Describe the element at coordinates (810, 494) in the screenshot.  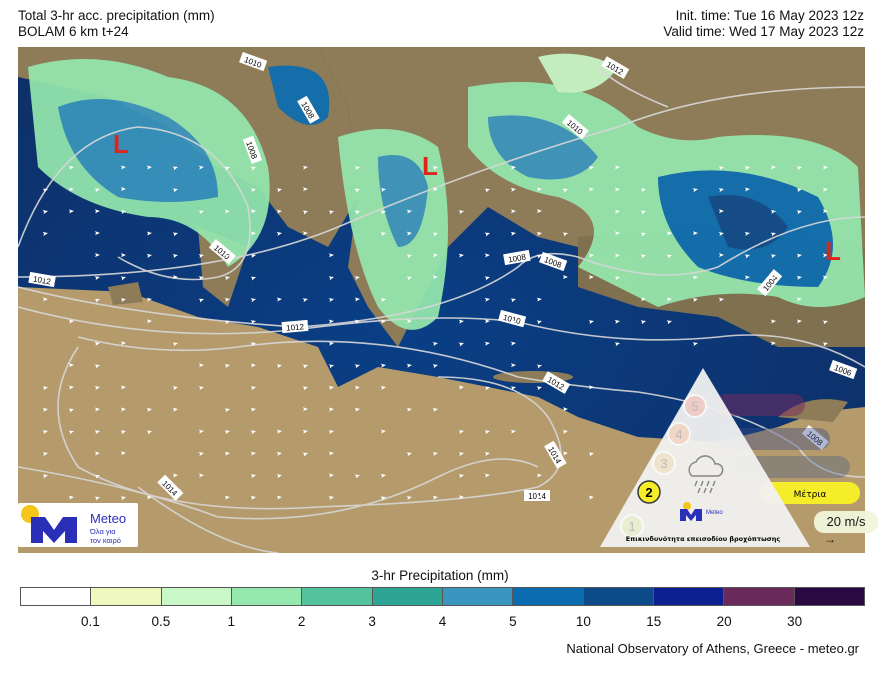
I see `hazard-active-label: Μέτρια` at that location.